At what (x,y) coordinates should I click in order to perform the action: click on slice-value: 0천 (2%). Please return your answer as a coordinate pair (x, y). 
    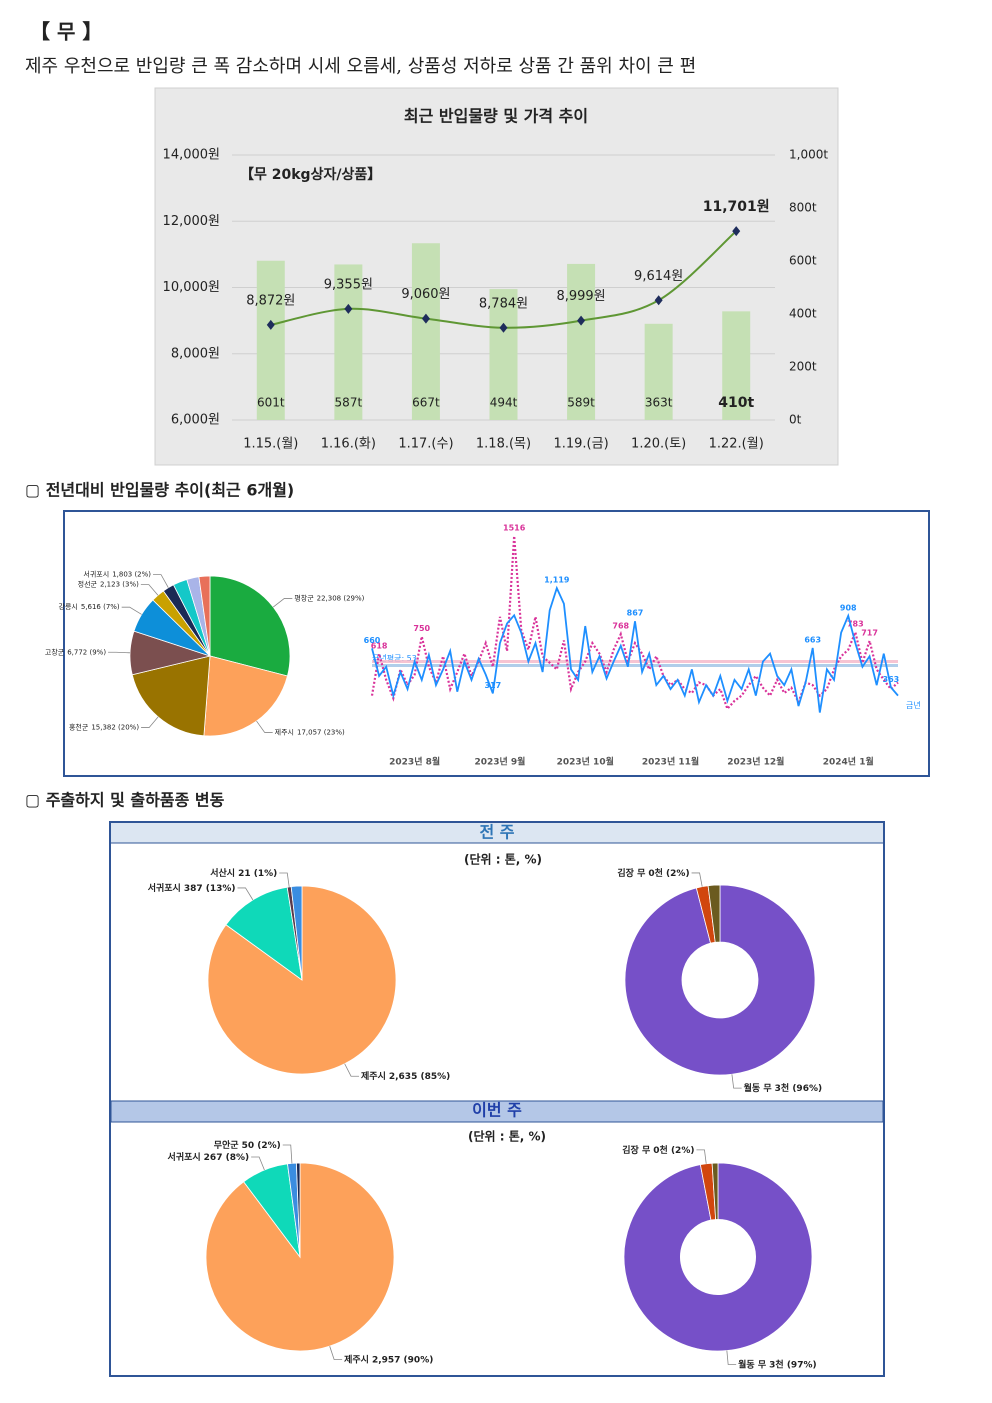
    Looking at the image, I should click on (668, 872).